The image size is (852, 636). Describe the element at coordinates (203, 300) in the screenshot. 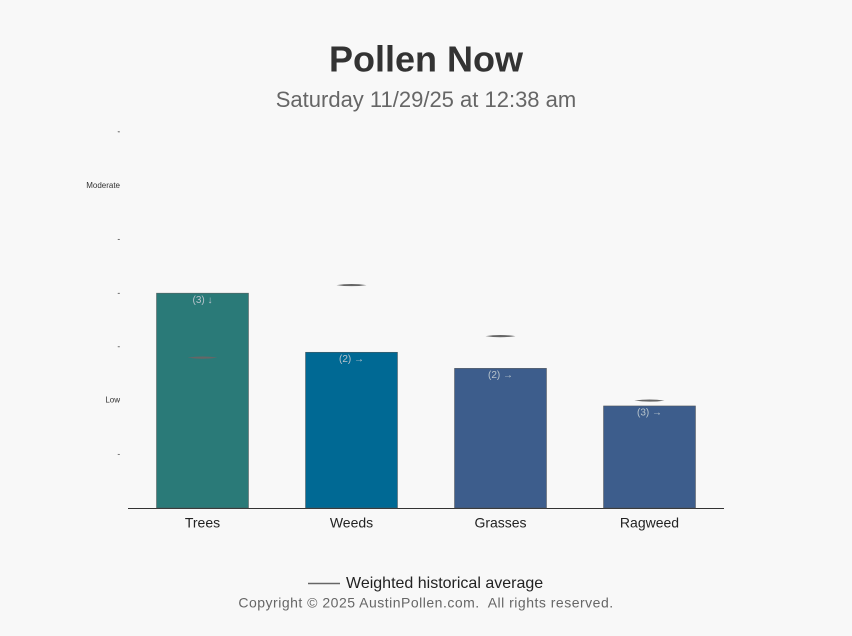

I see `bar-label: (3) ↓` at that location.